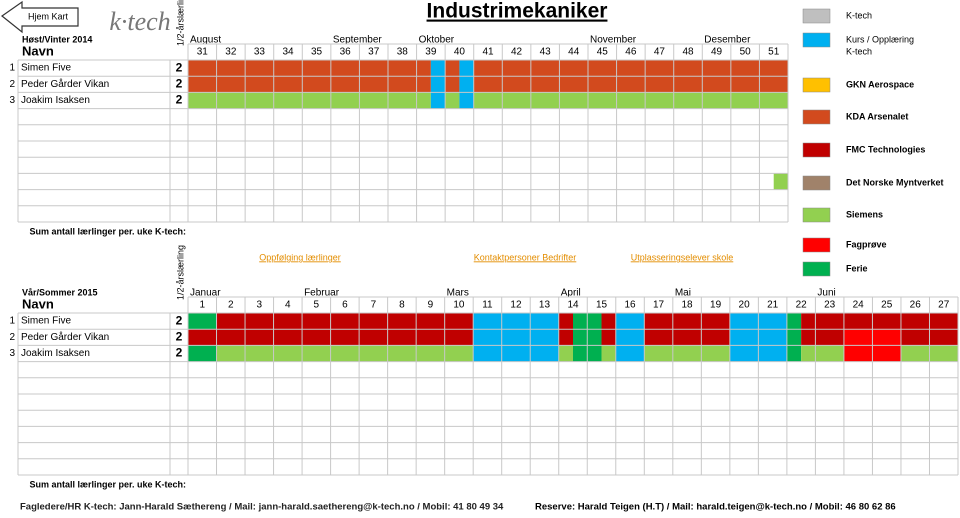  What do you see at coordinates (180, 272) in the screenshot?
I see `half-header: 1/2-årslærling` at bounding box center [180, 272].